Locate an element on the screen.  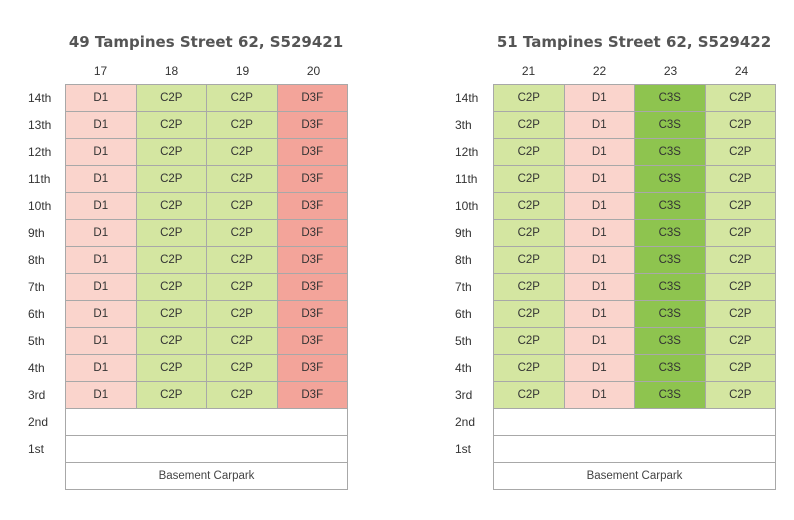
floor-label: 7th is located at coordinates (36, 287).